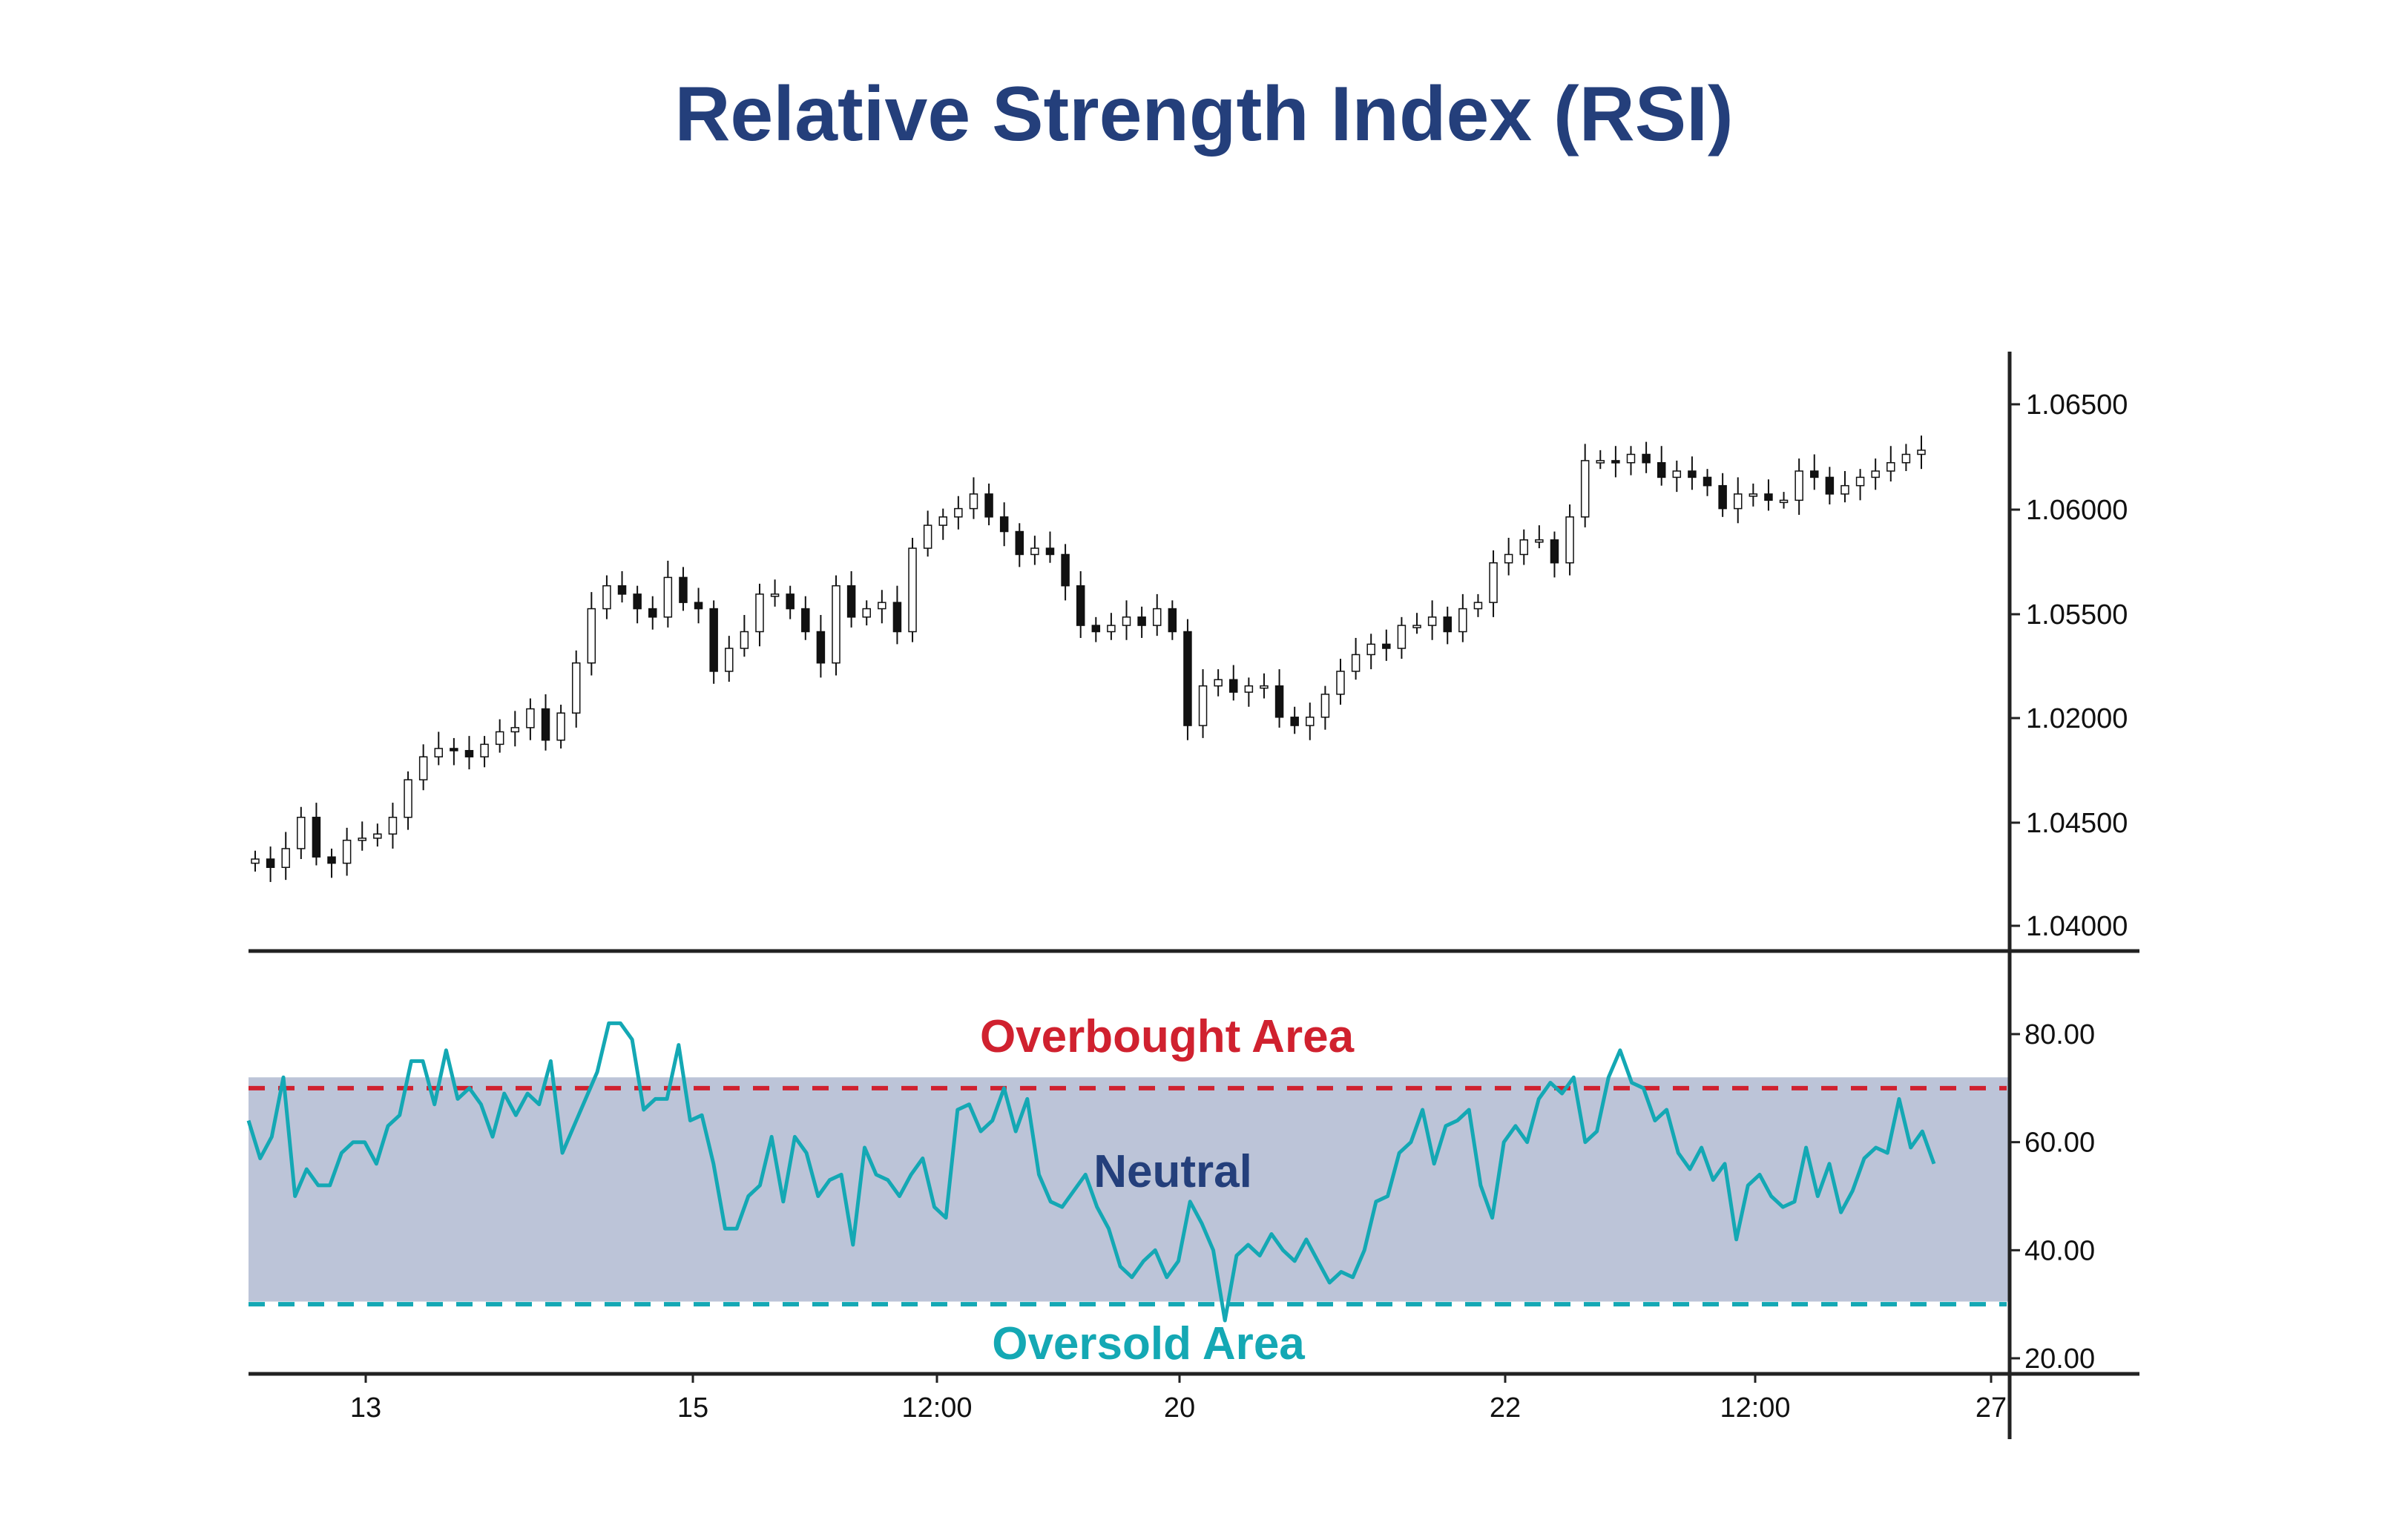  I want to click on price-tick-label: 1.06000, so click(2077, 510).